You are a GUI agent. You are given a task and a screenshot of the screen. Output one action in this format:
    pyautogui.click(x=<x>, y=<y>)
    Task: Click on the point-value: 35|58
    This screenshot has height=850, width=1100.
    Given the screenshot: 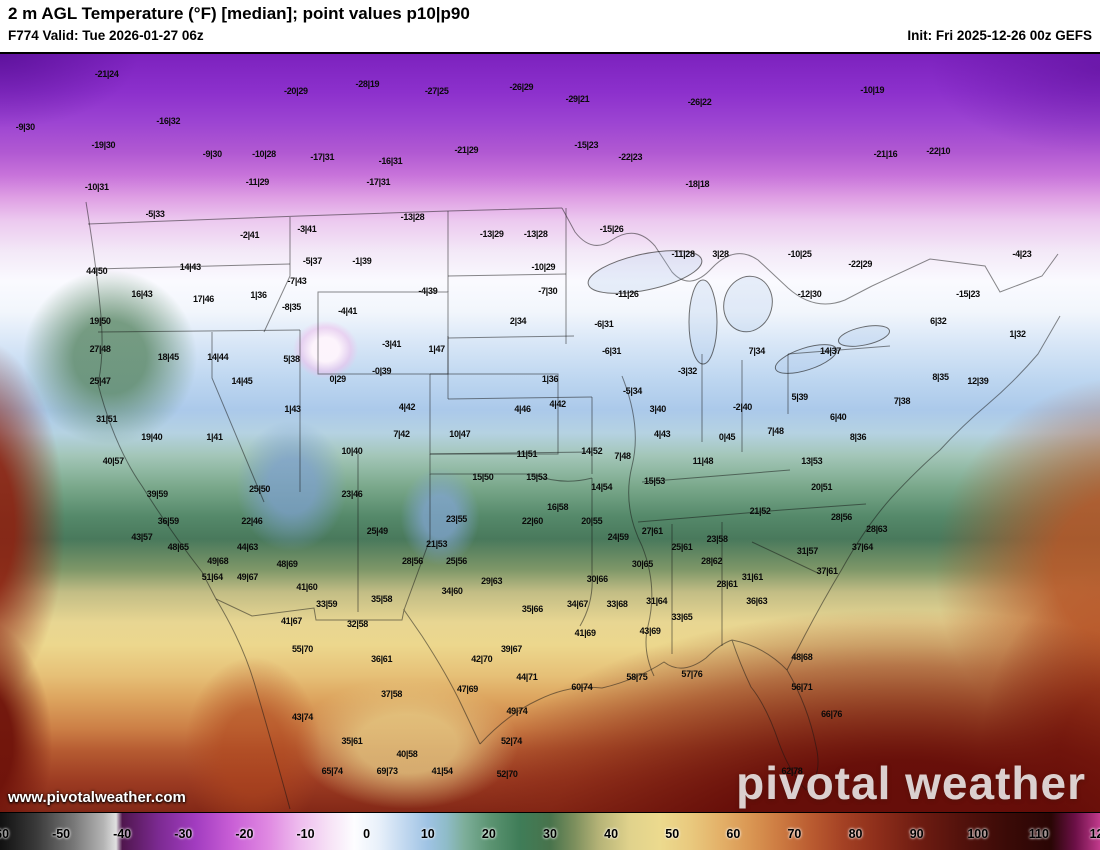 What is the action you would take?
    pyautogui.click(x=382, y=599)
    